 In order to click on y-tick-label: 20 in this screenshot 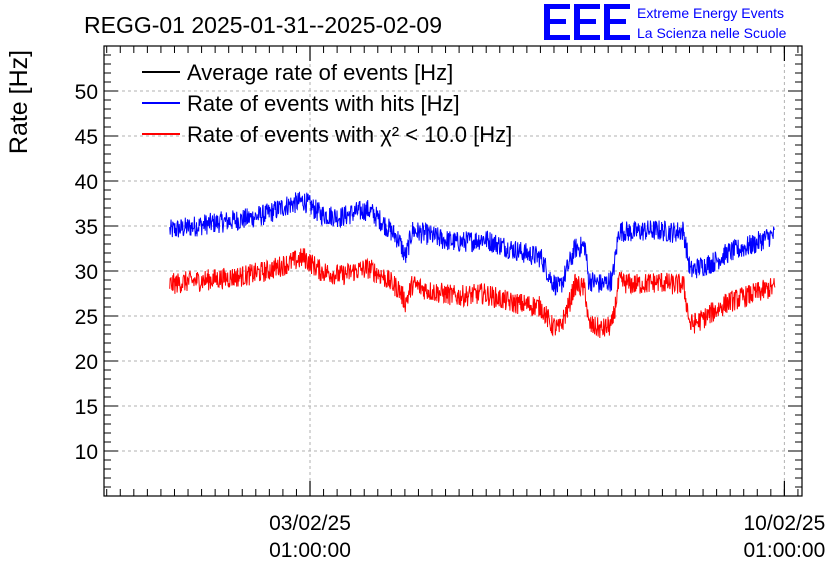, I will do `click(86, 362)`.